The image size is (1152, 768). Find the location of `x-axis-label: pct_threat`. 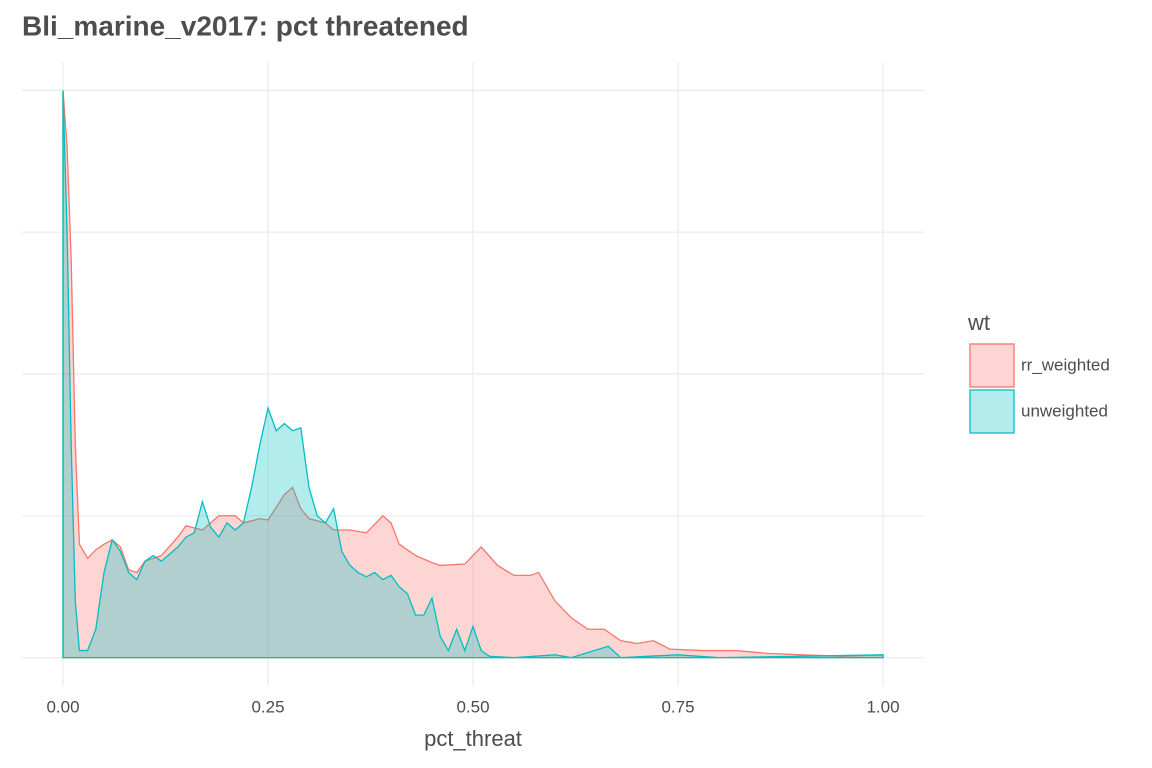

x-axis-label: pct_threat is located at coordinates (473, 738).